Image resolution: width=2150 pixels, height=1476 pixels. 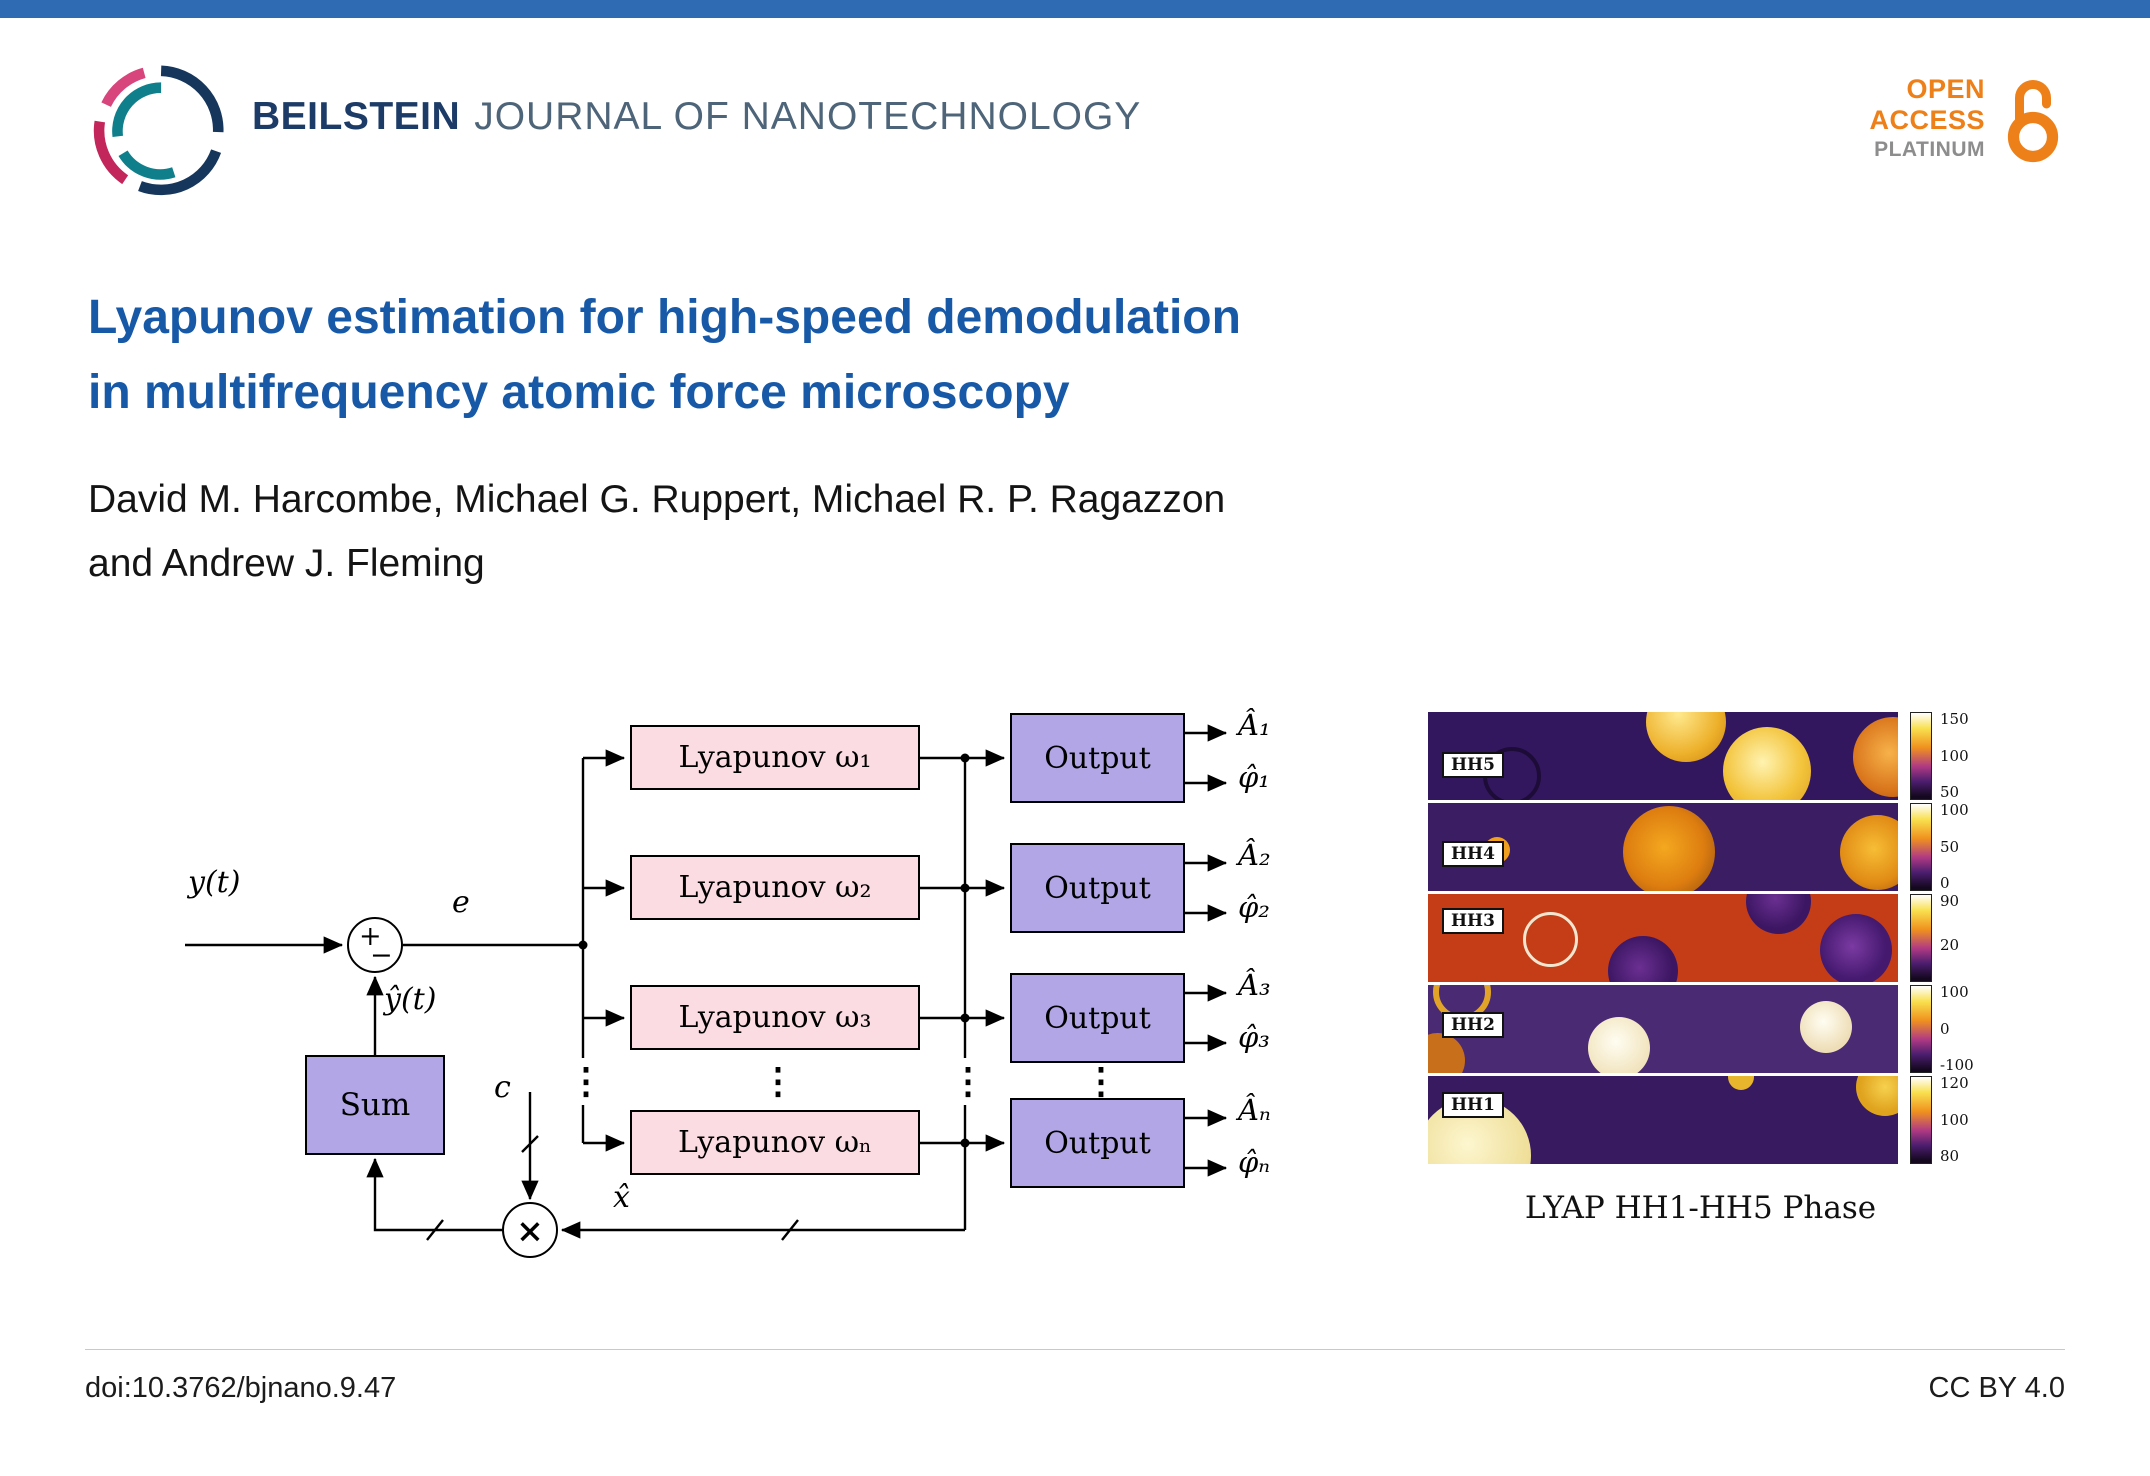 I want to click on afm-phase-figure: HH5 150 100 50 HH4 100 50 0, so click(x=1718, y=977).